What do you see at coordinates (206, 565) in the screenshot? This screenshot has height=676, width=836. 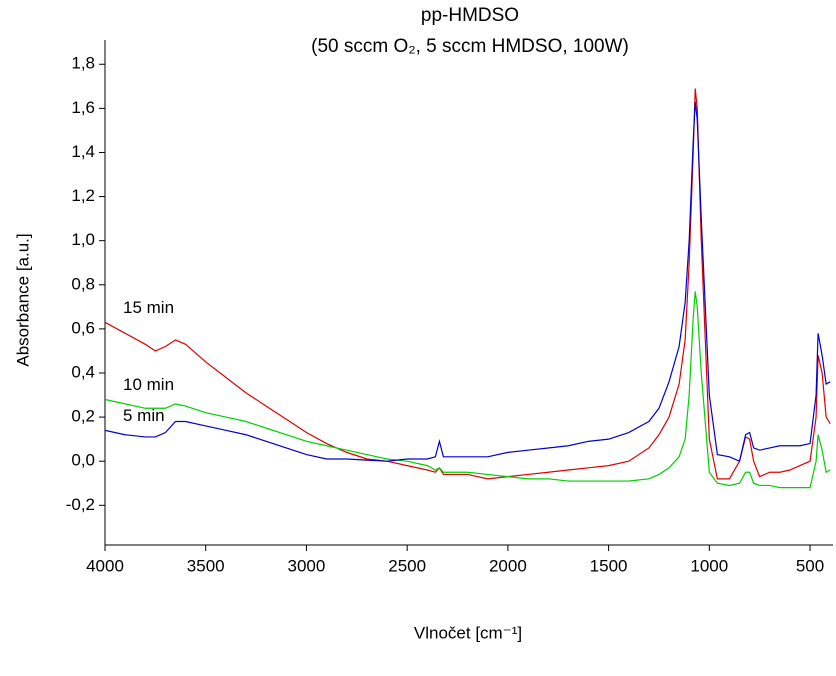 I see `x-tick-label: 3500` at bounding box center [206, 565].